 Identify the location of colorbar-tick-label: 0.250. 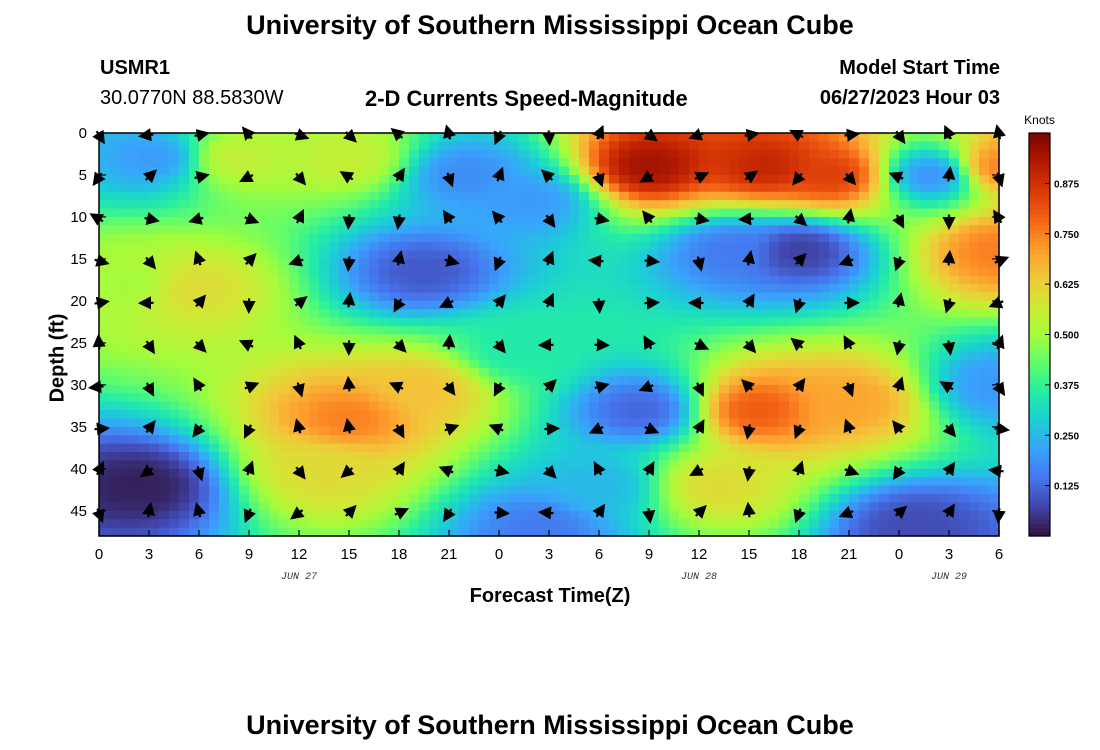
(1066, 436).